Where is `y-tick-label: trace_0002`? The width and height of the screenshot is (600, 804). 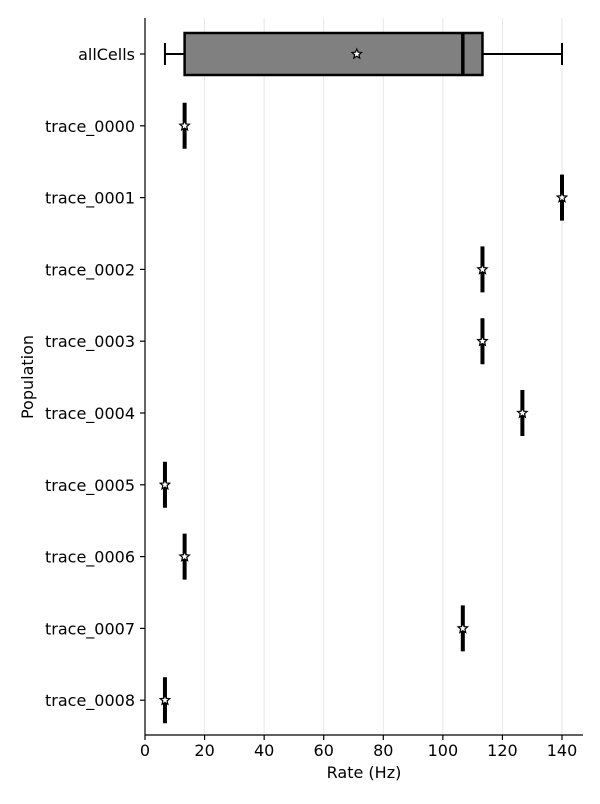
y-tick-label: trace_0002 is located at coordinates (90, 270).